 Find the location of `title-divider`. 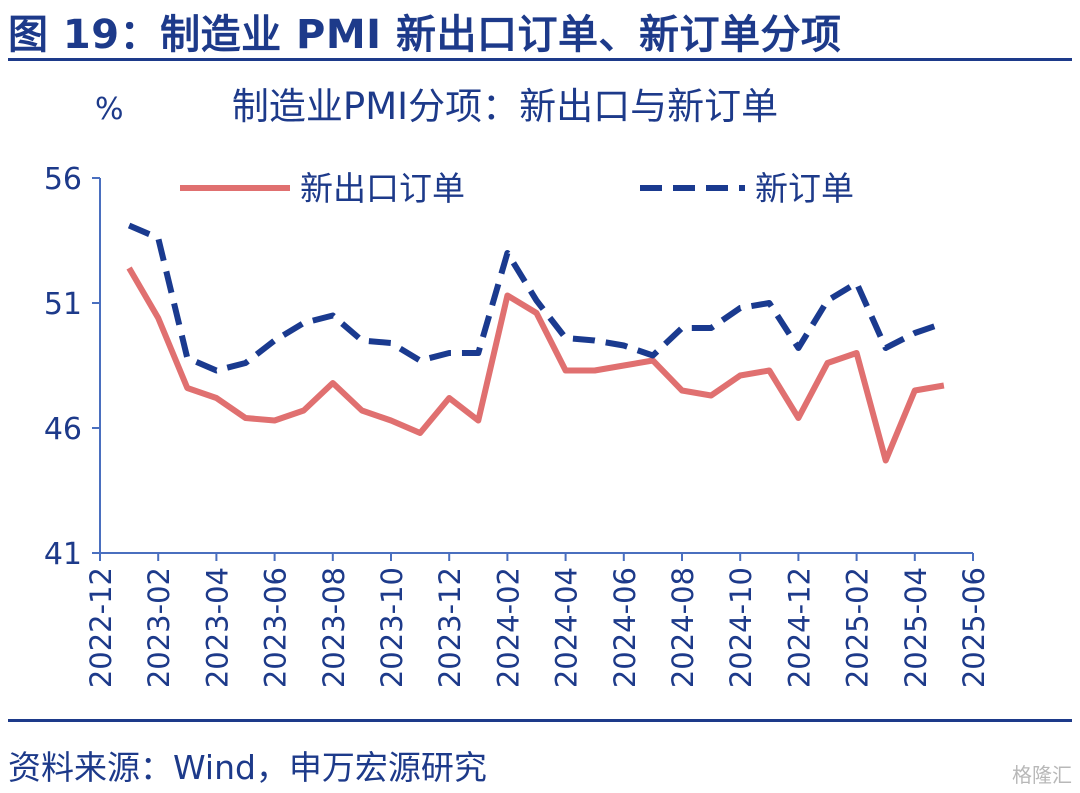

title-divider is located at coordinates (540, 59).